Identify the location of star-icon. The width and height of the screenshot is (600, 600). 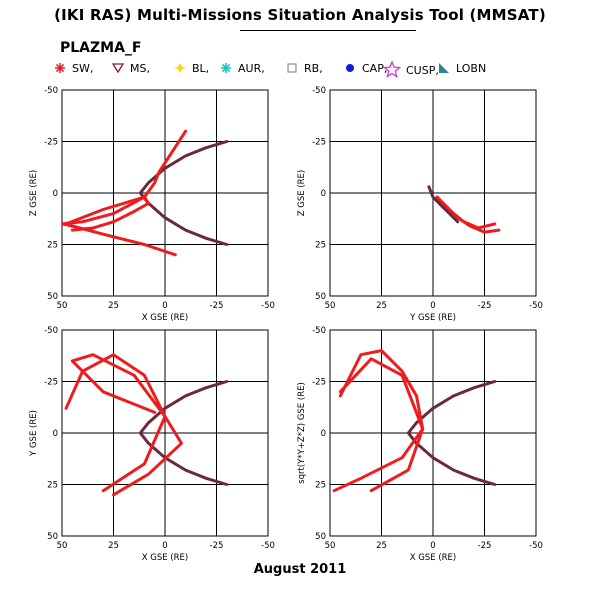
(60, 68).